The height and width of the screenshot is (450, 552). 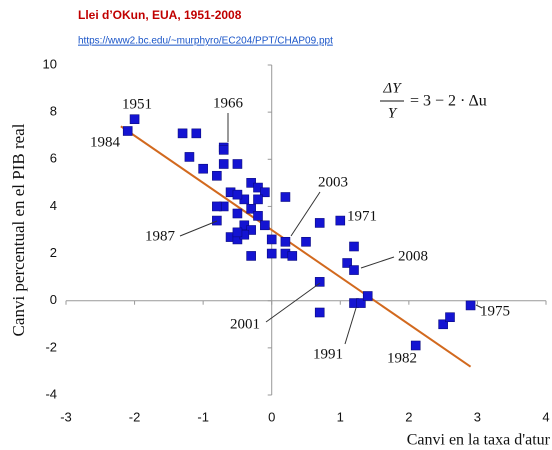 I want to click on point-annotation: 2008, so click(x=413, y=256).